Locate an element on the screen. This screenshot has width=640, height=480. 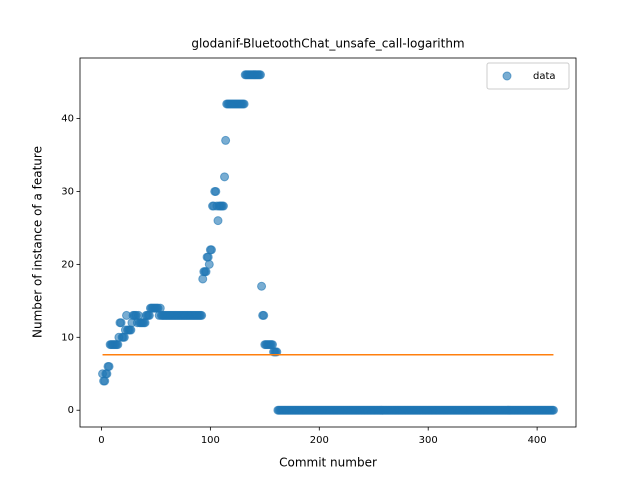
x-tick-label: 400 is located at coordinates (537, 440).